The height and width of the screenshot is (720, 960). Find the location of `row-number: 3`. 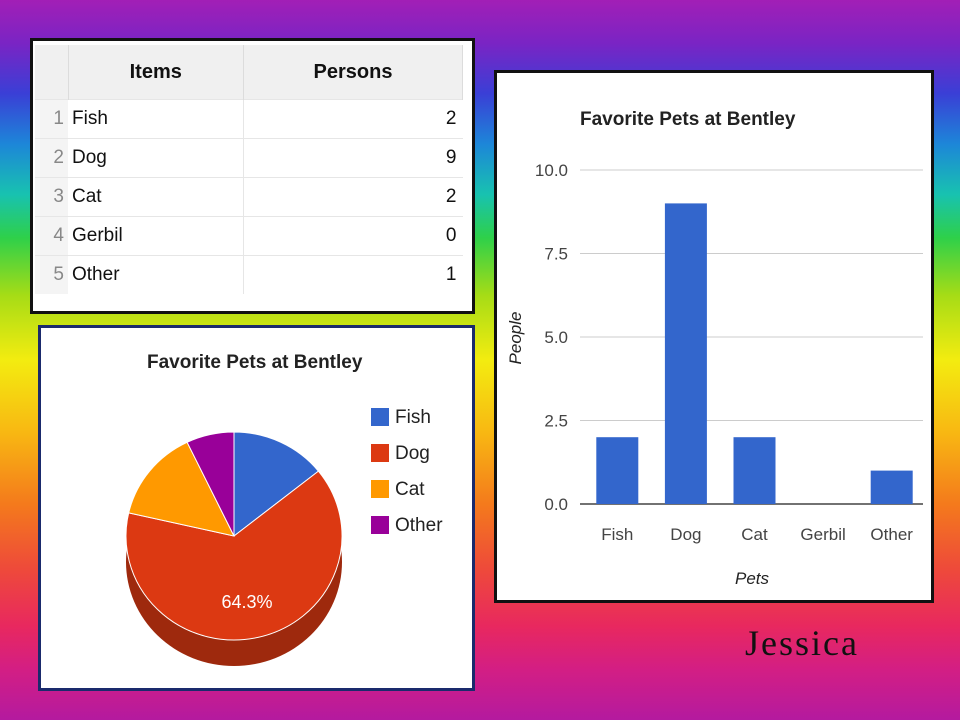

row-number: 3 is located at coordinates (51, 197).